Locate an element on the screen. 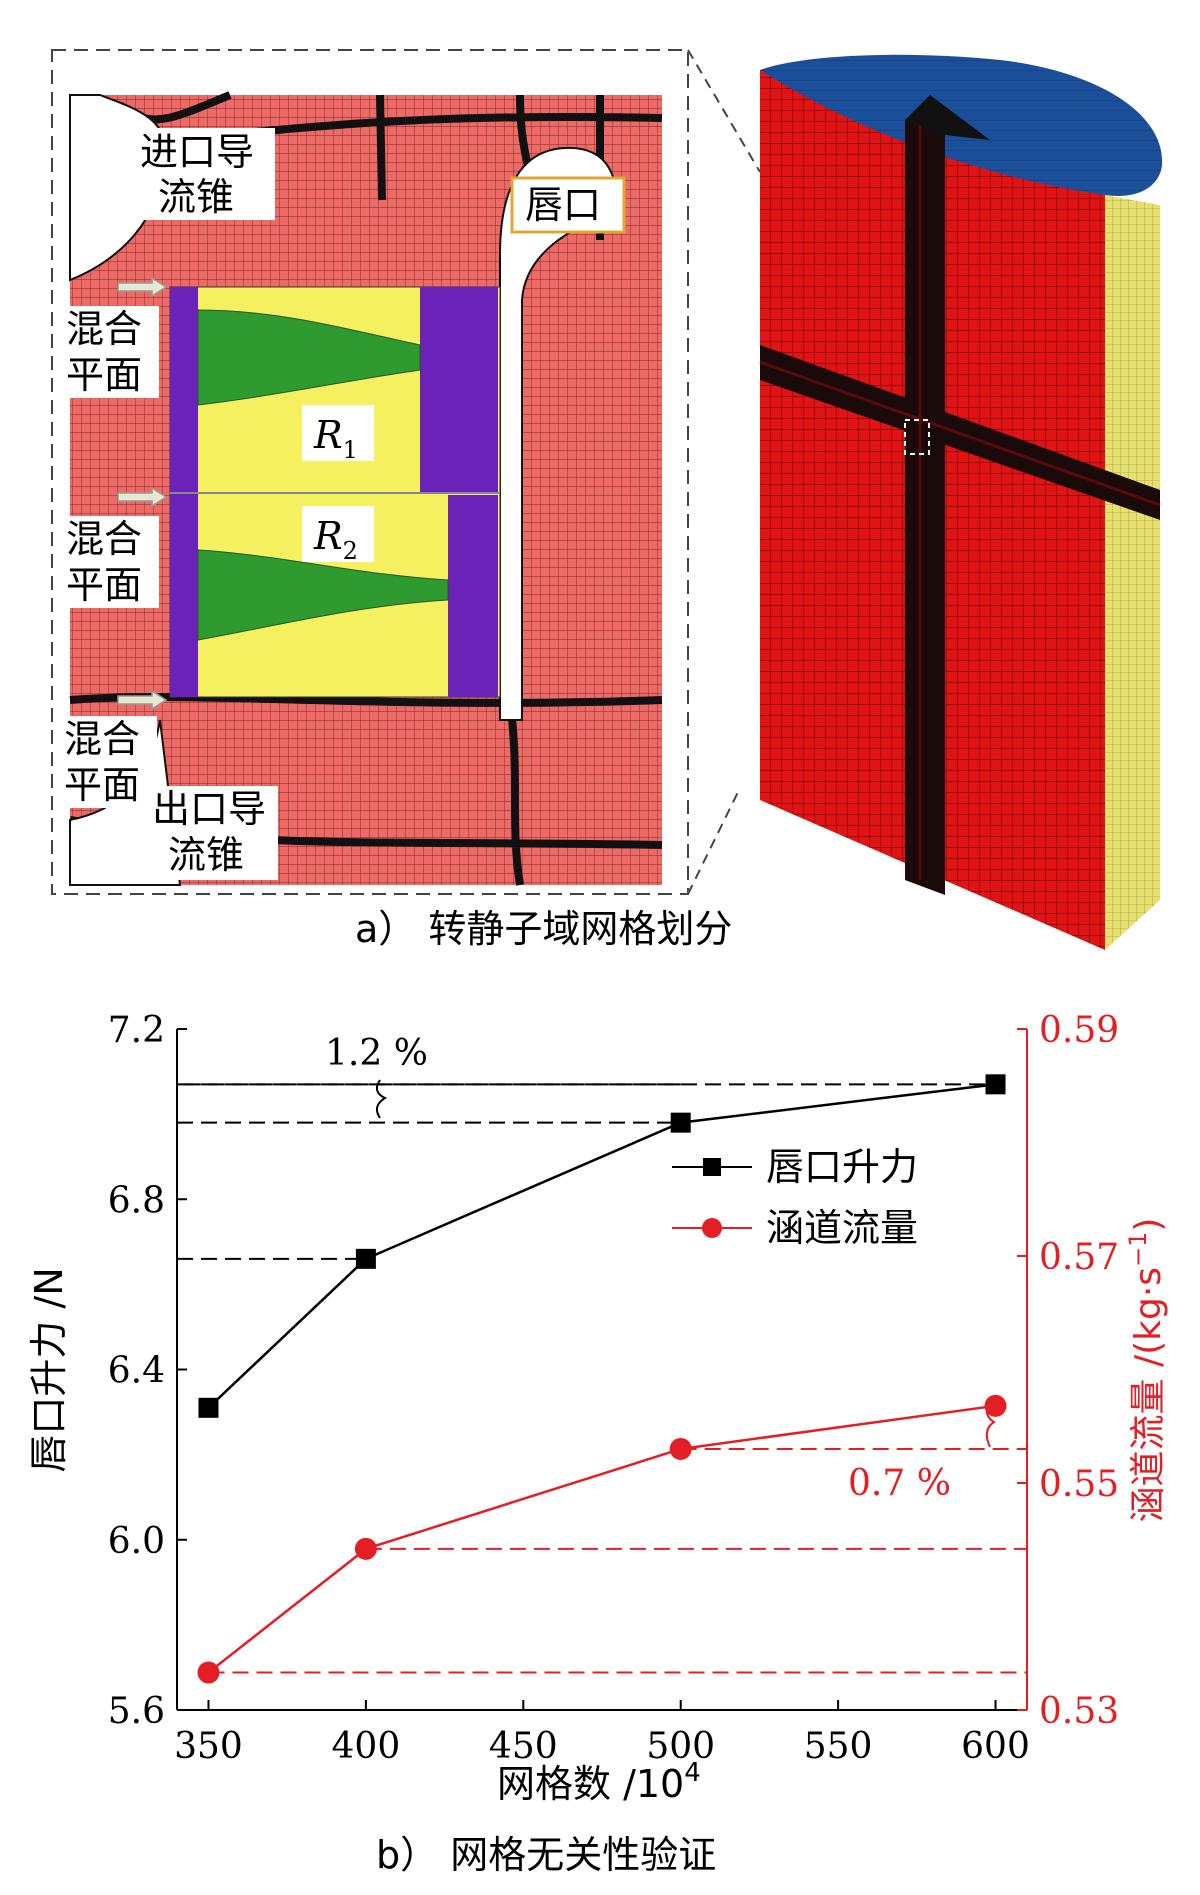  x-axis-title: 网格数 /104 is located at coordinates (599, 1782).